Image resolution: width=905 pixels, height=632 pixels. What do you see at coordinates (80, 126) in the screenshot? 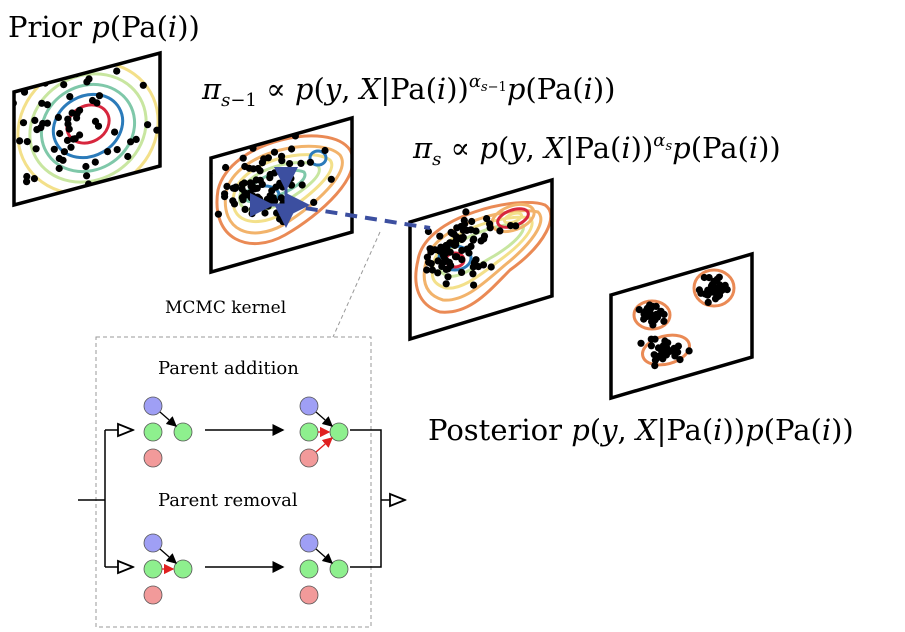
I see `prior-panel` at bounding box center [80, 126].